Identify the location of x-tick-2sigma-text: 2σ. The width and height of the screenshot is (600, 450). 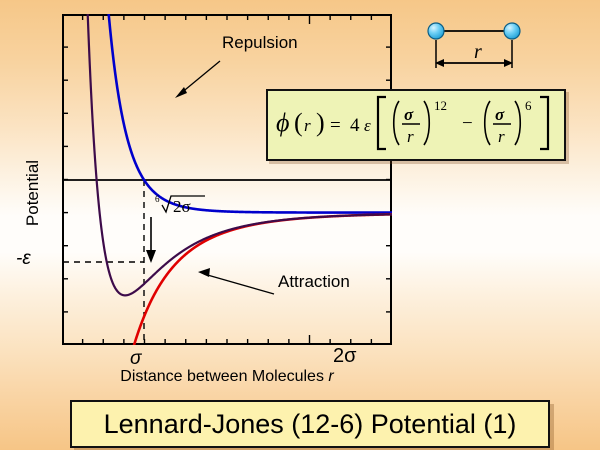
(345, 356).